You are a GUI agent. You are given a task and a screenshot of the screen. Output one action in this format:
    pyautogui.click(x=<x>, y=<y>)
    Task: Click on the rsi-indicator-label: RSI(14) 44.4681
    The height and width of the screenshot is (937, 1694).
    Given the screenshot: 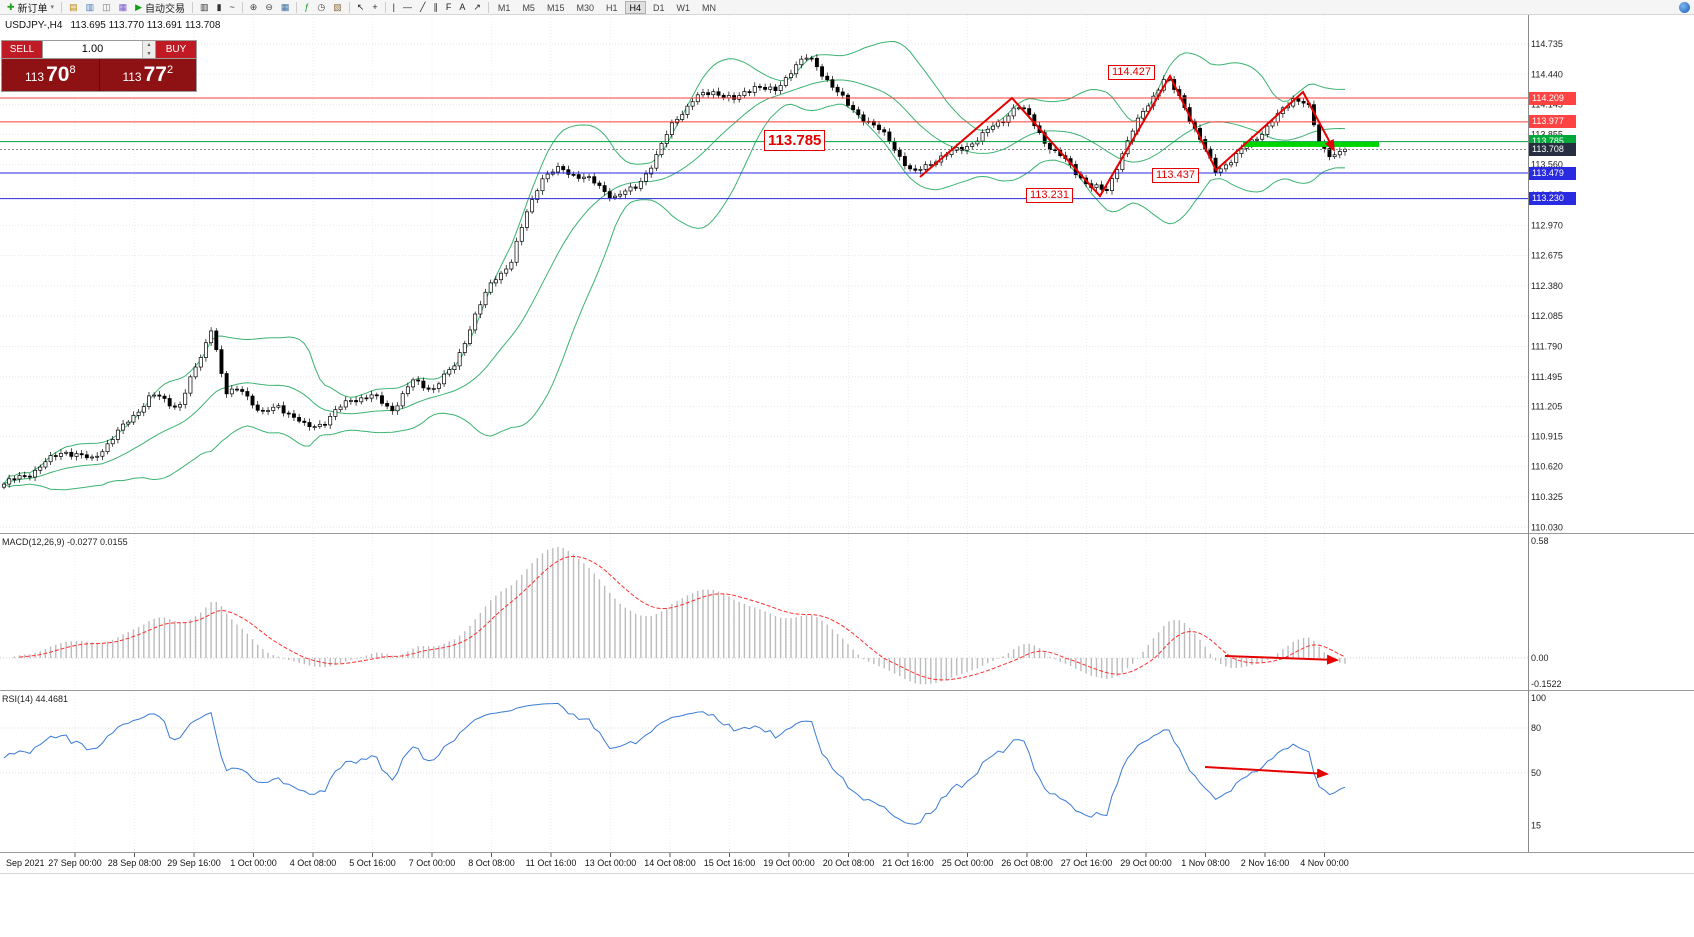 What is the action you would take?
    pyautogui.click(x=35, y=699)
    